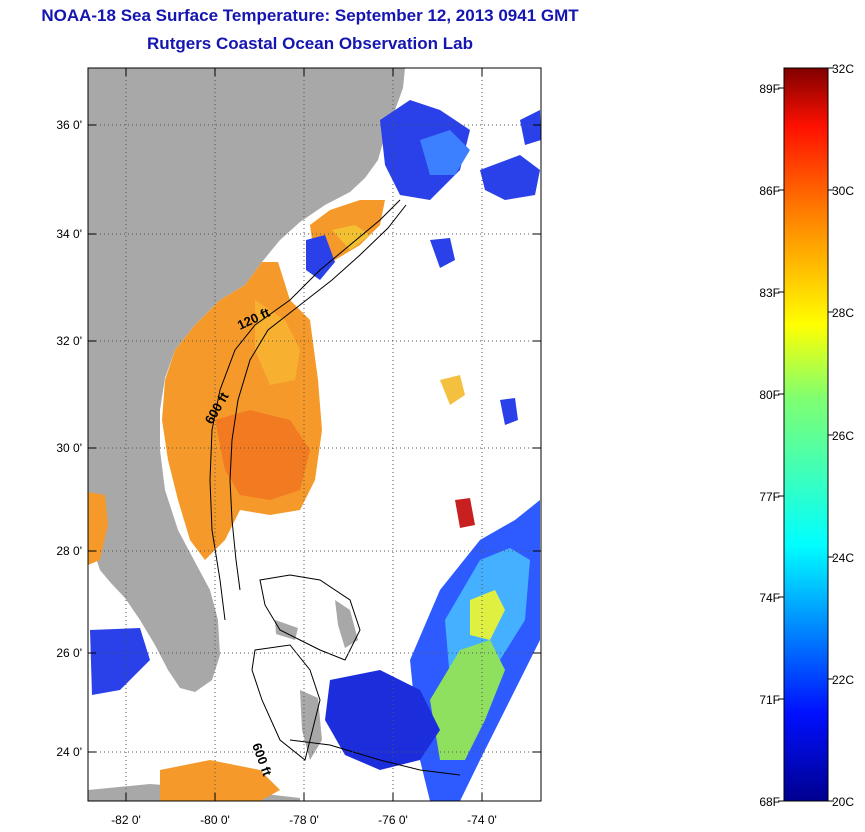 The image size is (865, 832). Describe the element at coordinates (769, 89) in the screenshot. I see `colorbar-f-89: 89F` at that location.